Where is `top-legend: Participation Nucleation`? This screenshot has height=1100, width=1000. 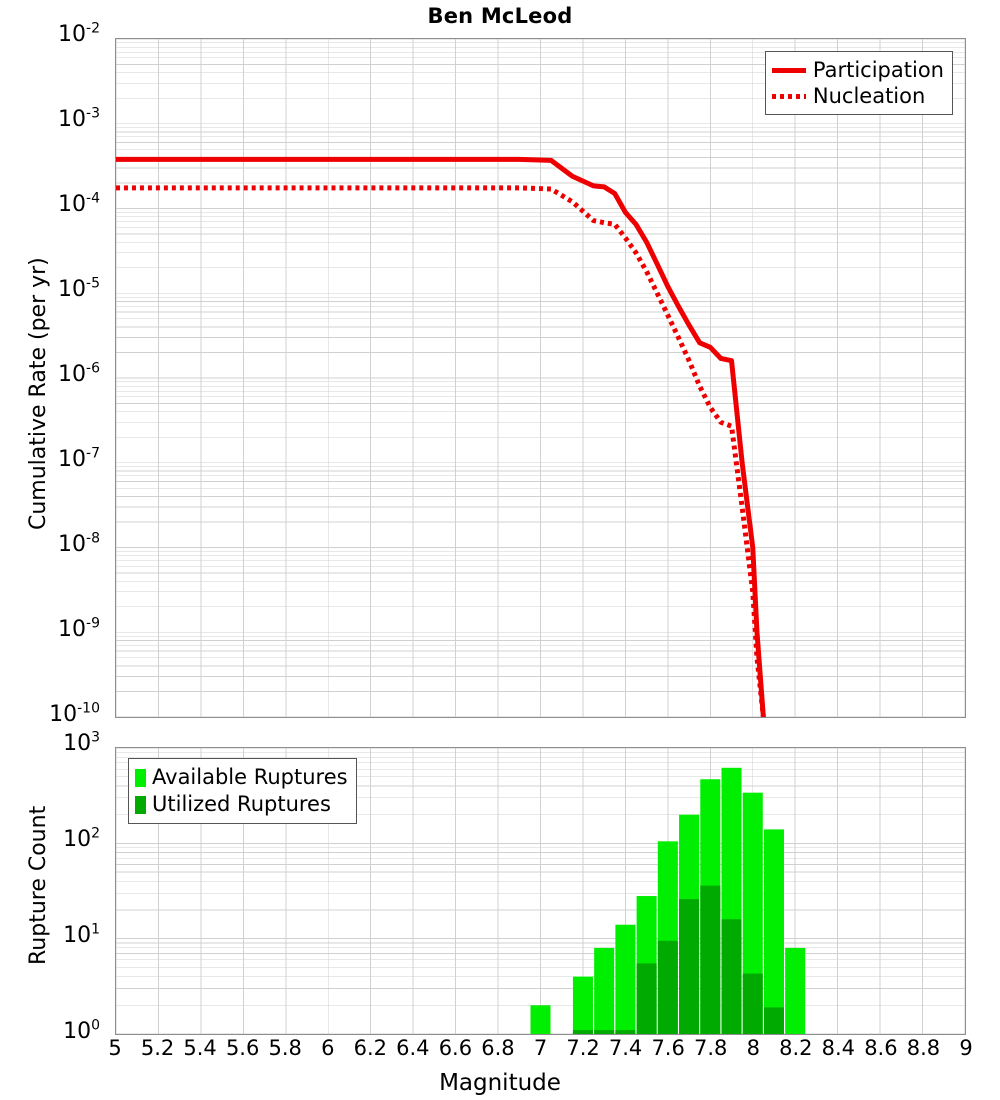 top-legend: Participation Nucleation is located at coordinates (858, 83).